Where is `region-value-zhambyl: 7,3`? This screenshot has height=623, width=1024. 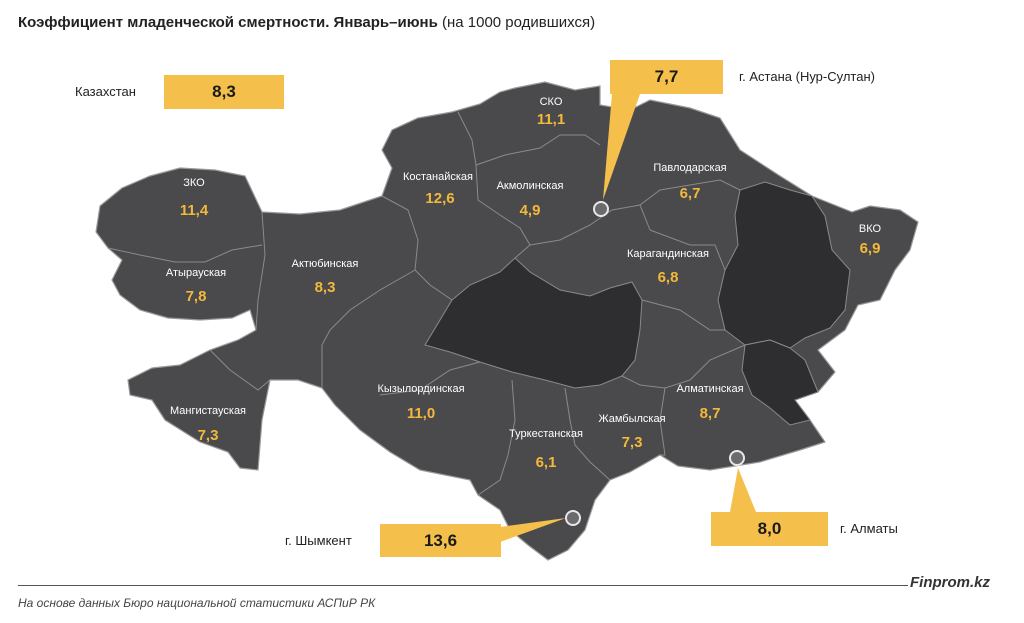
region-value-zhambyl: 7,3 is located at coordinates (632, 442).